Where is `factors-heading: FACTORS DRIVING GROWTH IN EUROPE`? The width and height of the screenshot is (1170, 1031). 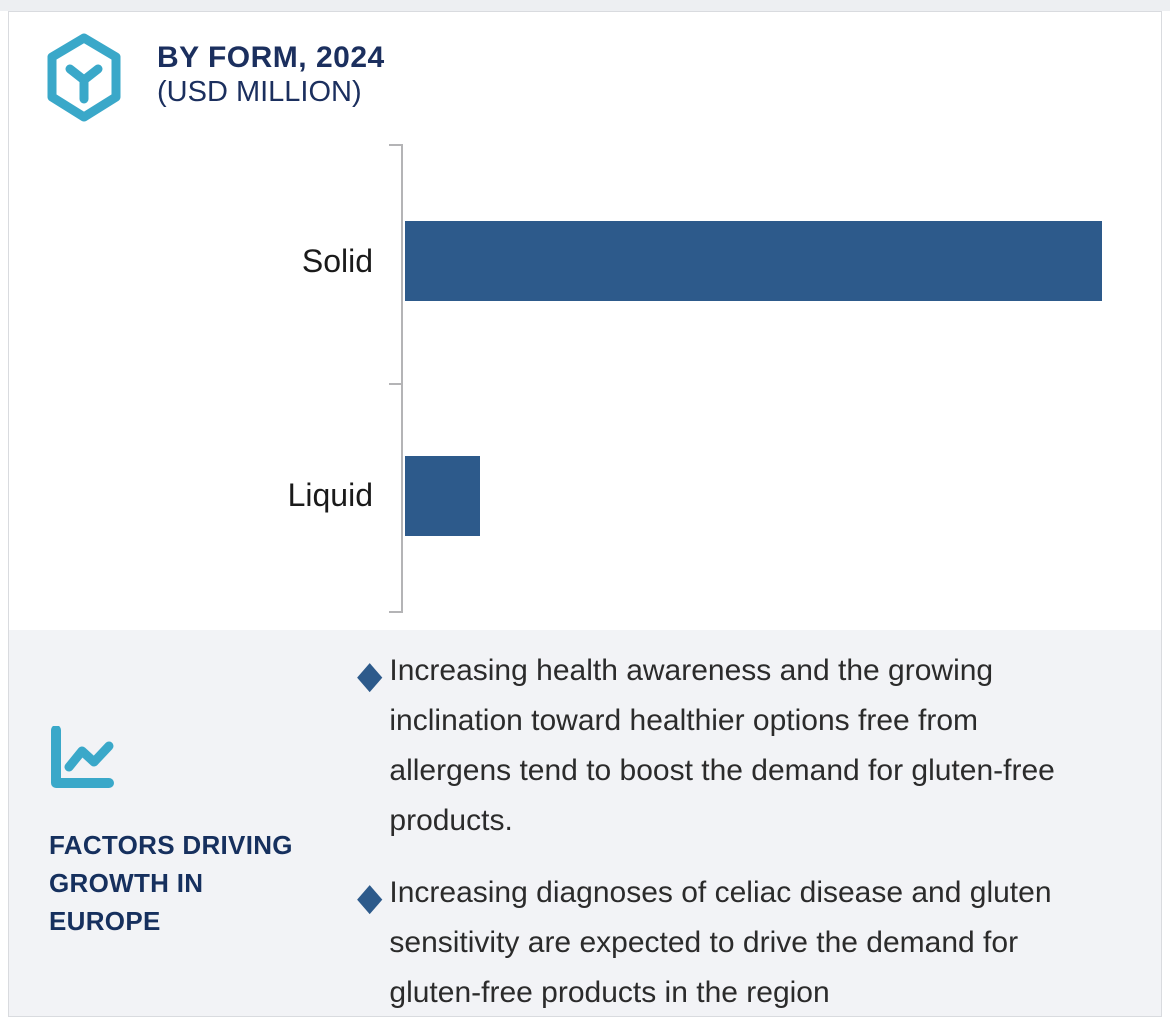
factors-heading: FACTORS DRIVING GROWTH IN EUROPE is located at coordinates (171, 883).